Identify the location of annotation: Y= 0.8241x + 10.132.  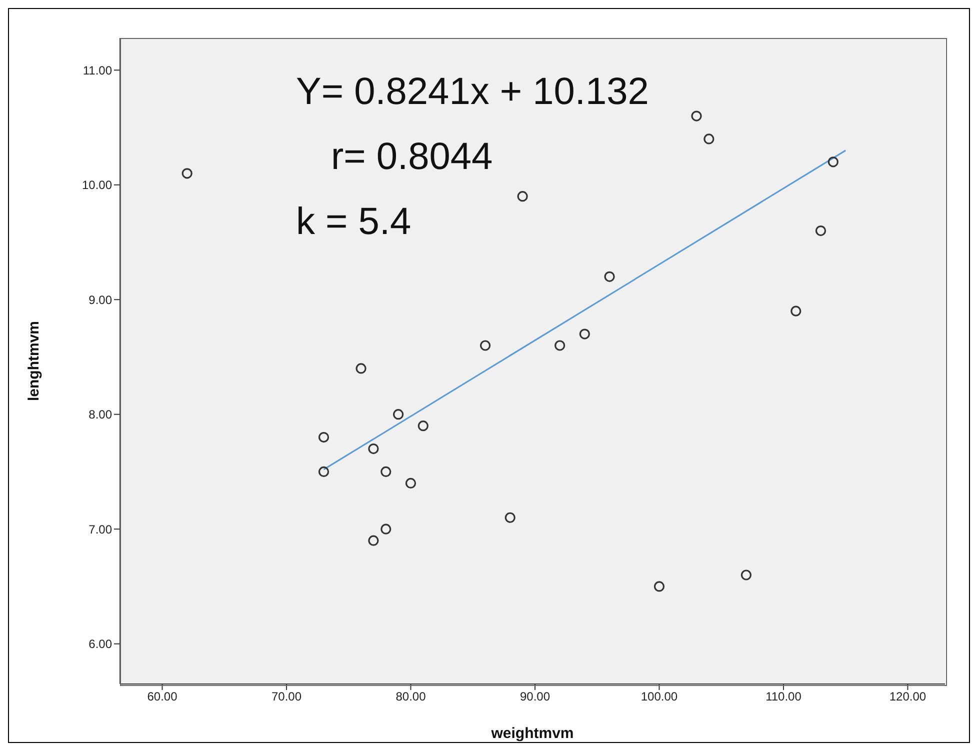
(472, 92).